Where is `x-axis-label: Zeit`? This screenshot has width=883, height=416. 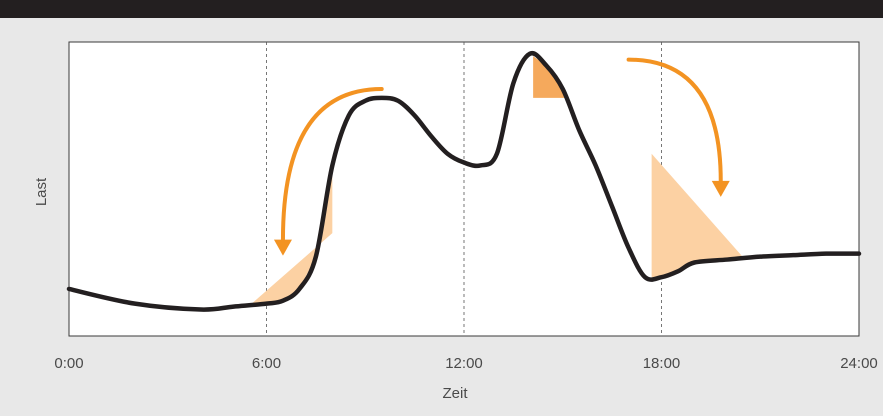
x-axis-label: Zeit is located at coordinates (455, 393).